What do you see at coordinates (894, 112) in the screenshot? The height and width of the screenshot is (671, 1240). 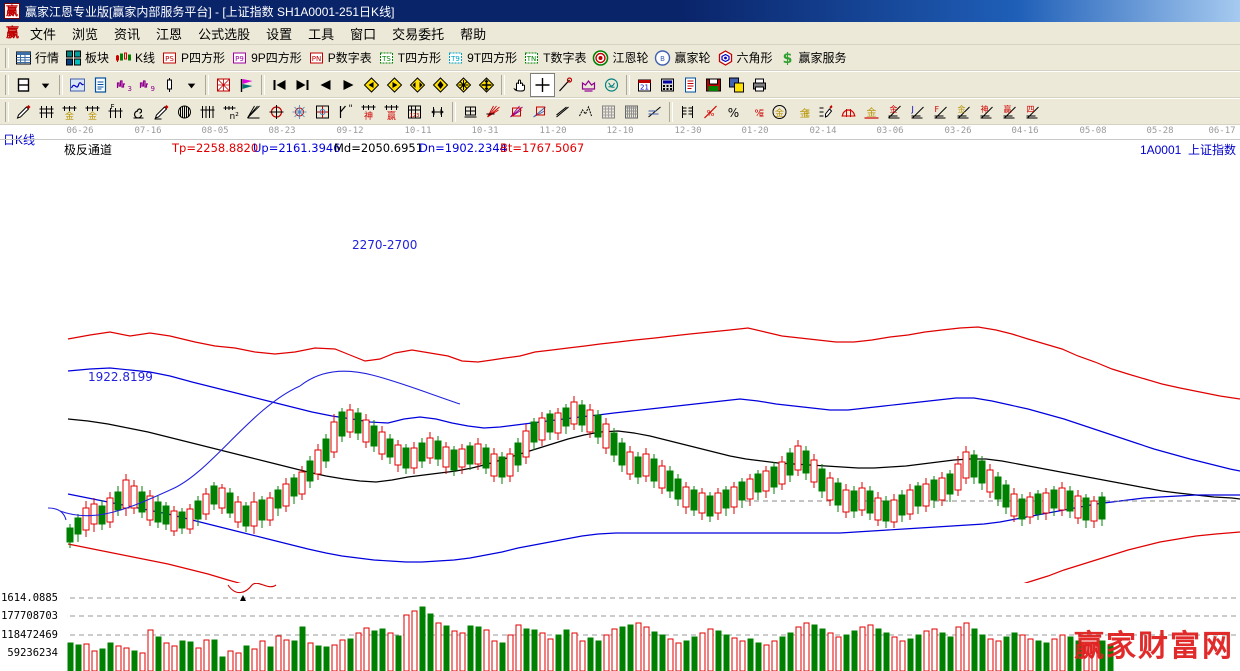 I see `j-slash-button: 金` at bounding box center [894, 112].